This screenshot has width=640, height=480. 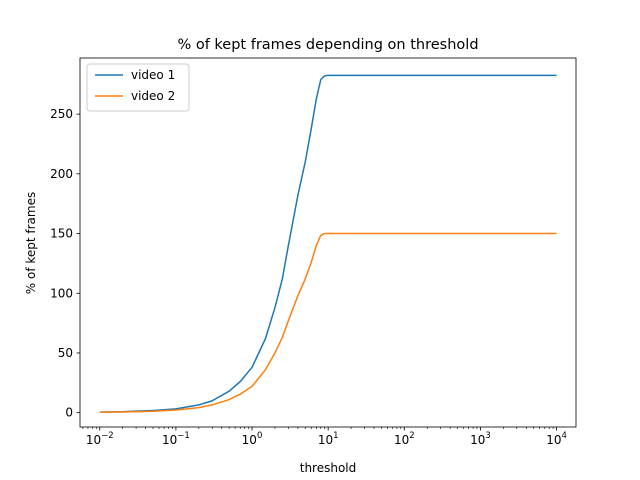 What do you see at coordinates (69, 413) in the screenshot?
I see `y-tick-label-0: 0` at bounding box center [69, 413].